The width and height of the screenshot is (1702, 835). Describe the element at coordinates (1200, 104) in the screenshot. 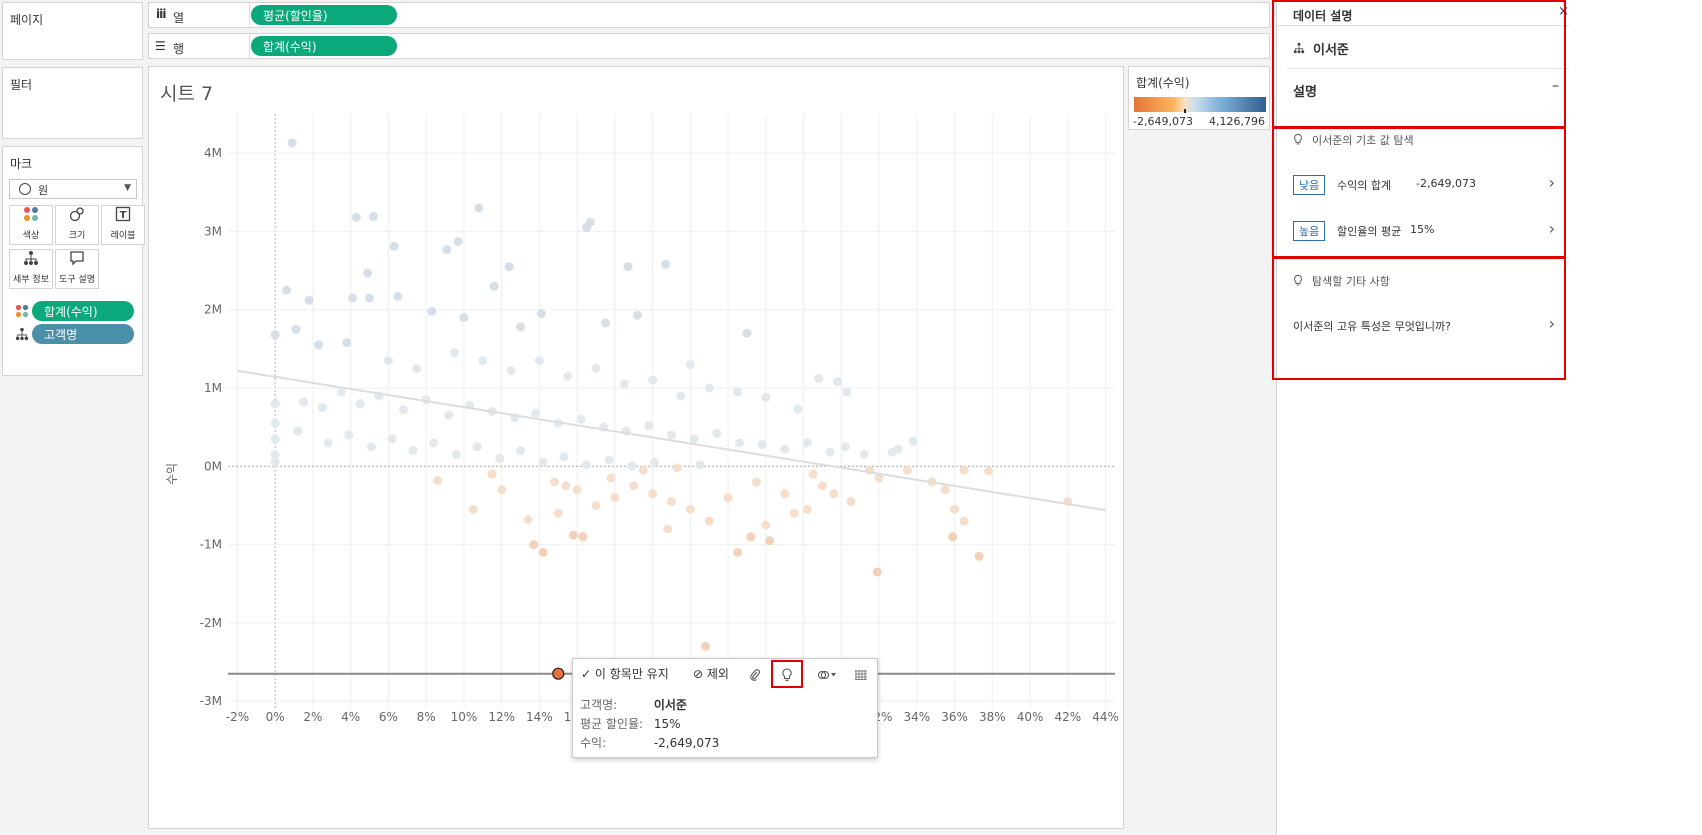

I see `legend-gradient` at that location.